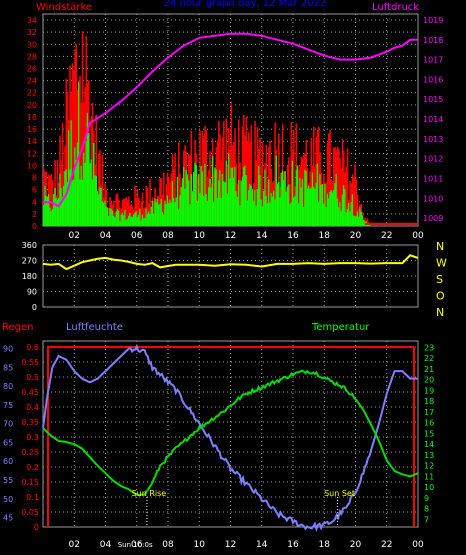 The image size is (466, 555). I want to click on rain-y-tick-label: 0.15, so click(30, 482).